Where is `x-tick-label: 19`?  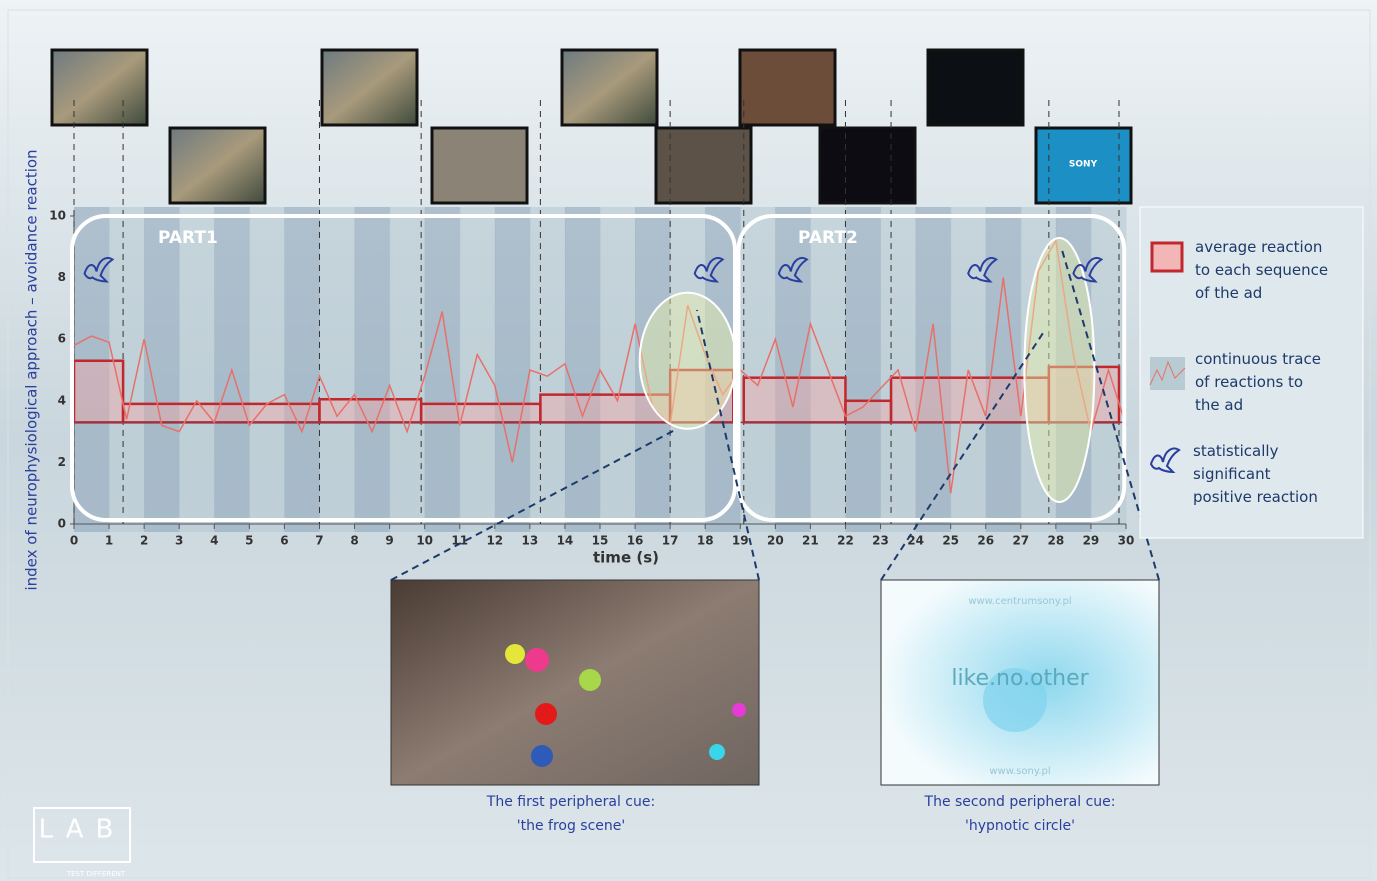
x-tick-label: 19 is located at coordinates (740, 541).